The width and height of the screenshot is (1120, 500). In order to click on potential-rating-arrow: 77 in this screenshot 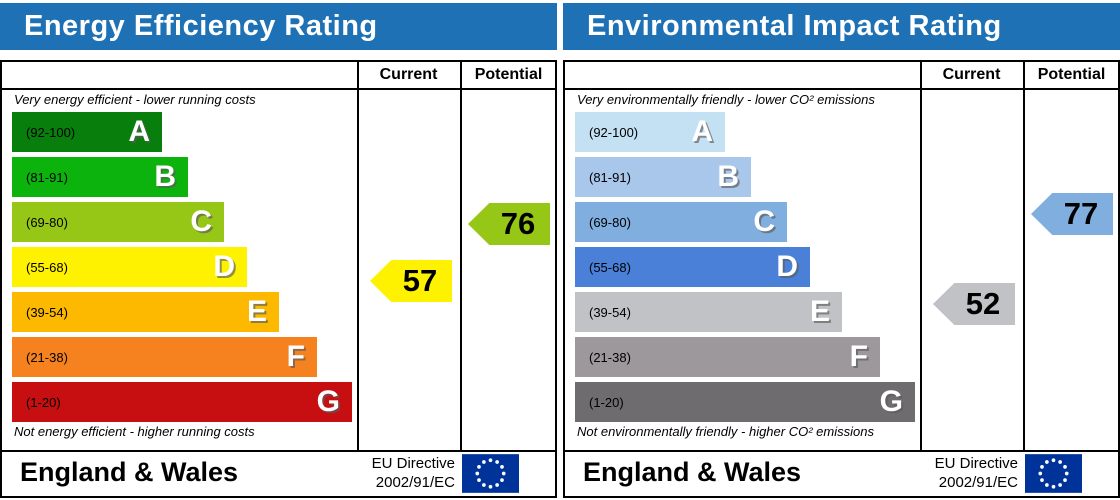, I will do `click(1072, 214)`.